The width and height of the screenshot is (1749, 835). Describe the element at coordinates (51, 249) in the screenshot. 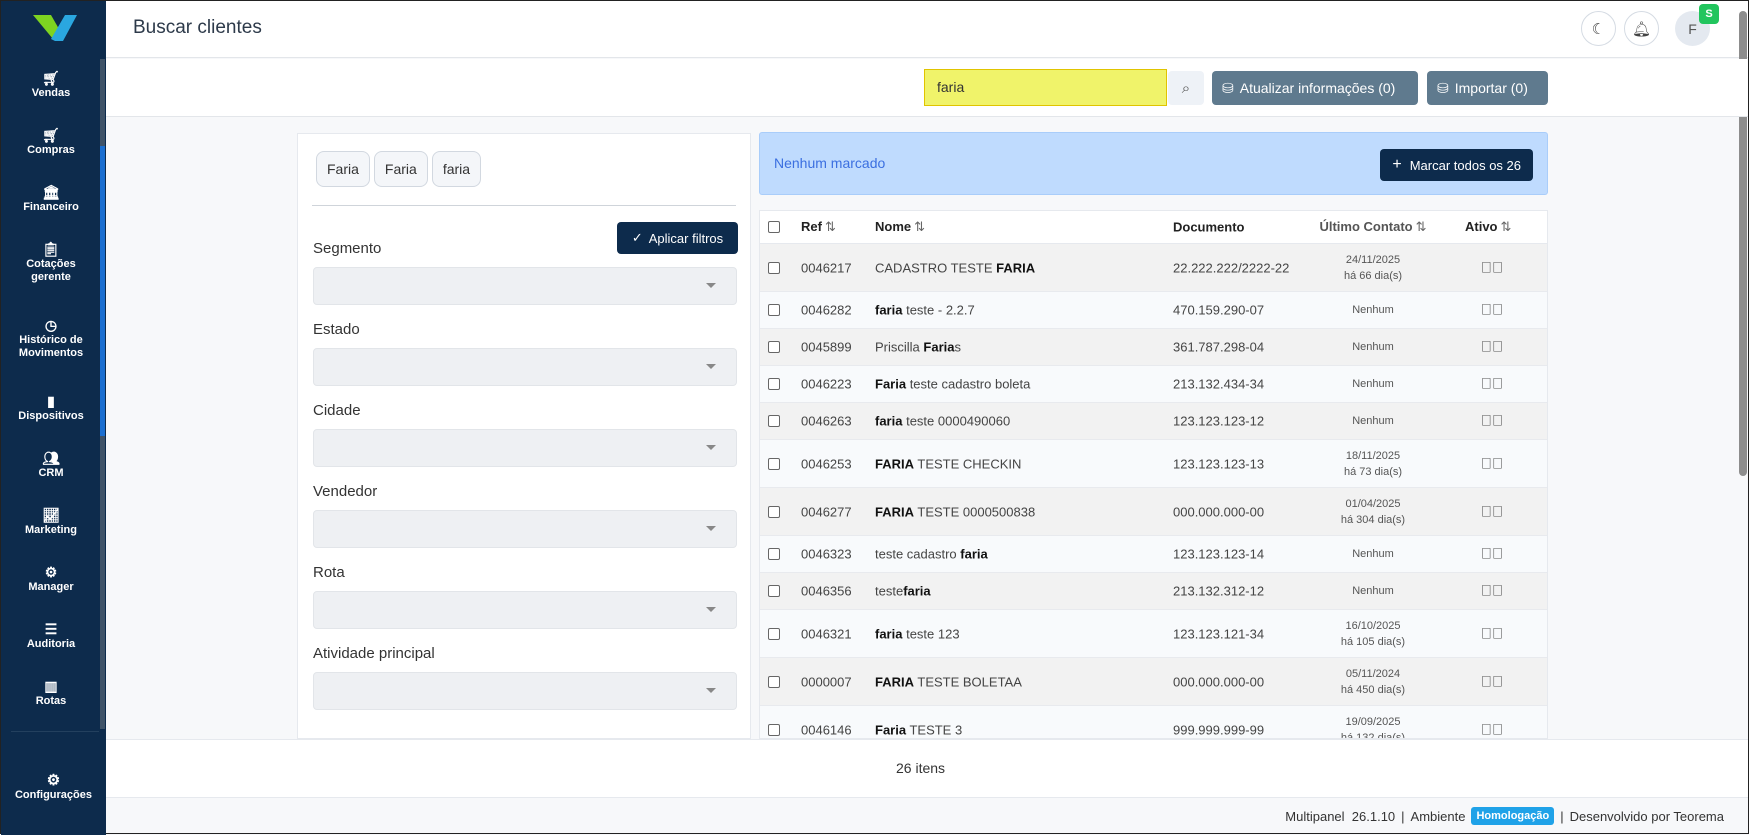

I see `clipboard-chart-icon: 📋︎` at that location.